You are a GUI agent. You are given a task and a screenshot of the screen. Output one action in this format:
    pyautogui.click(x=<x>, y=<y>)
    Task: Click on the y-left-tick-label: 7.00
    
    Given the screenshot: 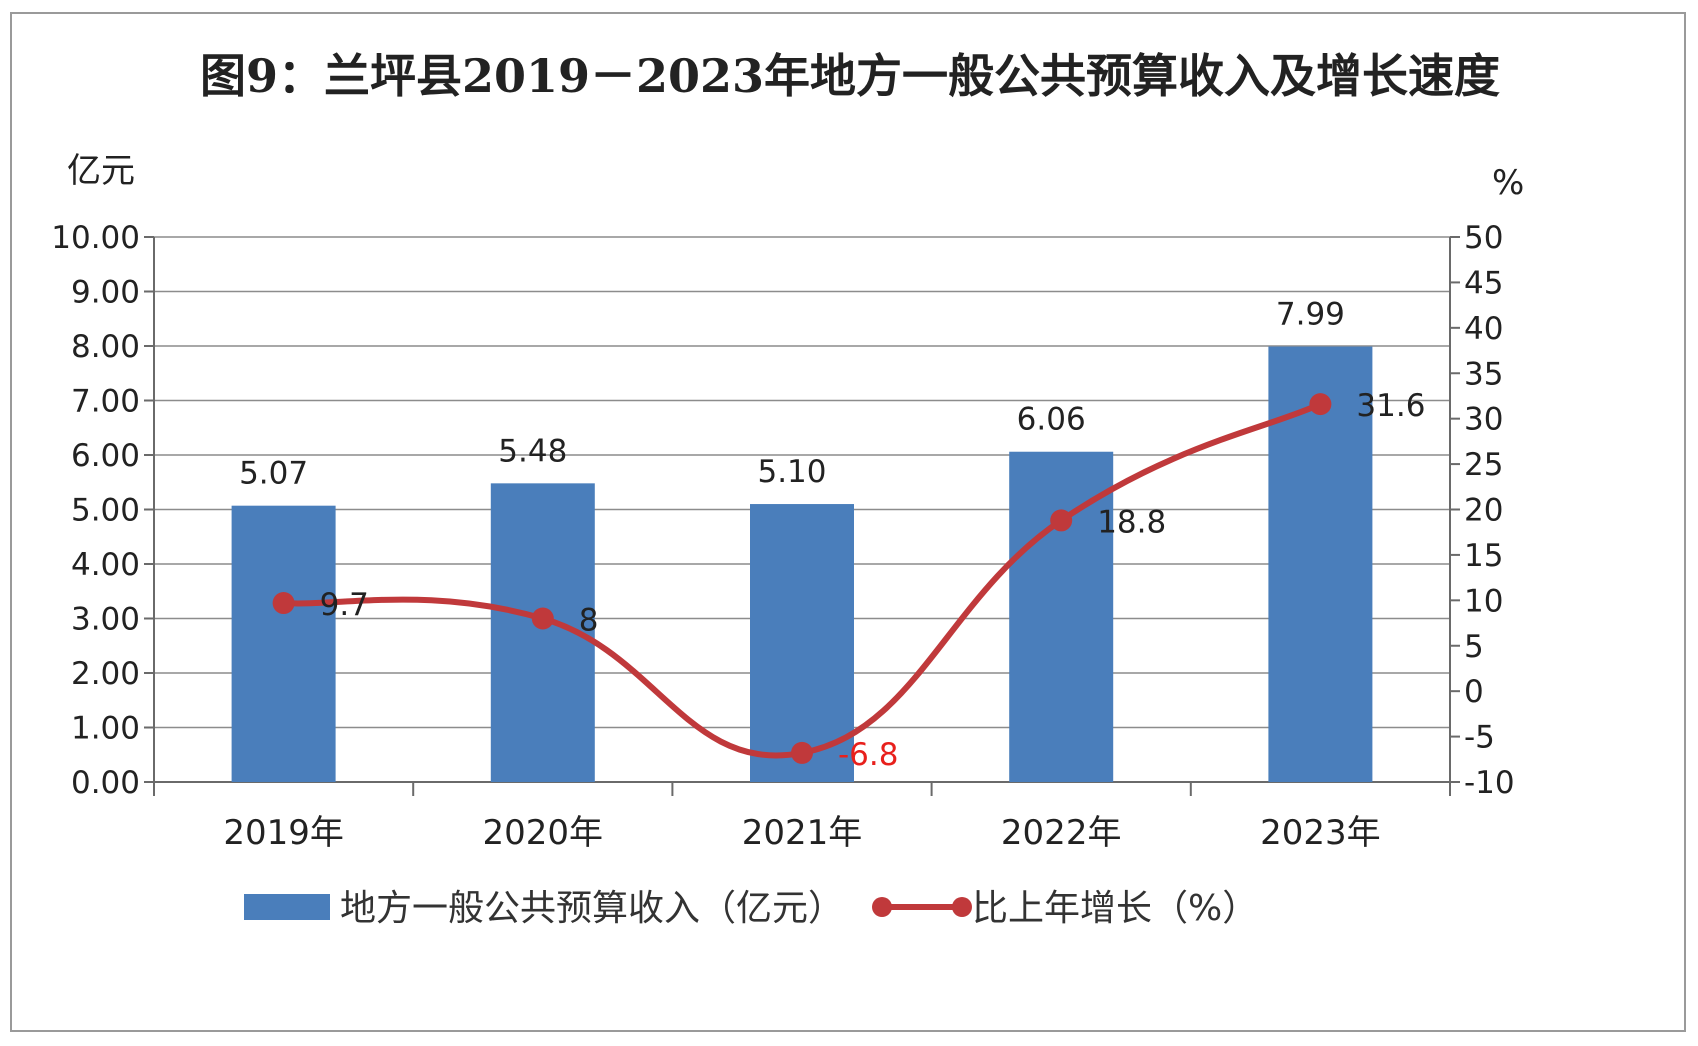 What is the action you would take?
    pyautogui.click(x=105, y=402)
    